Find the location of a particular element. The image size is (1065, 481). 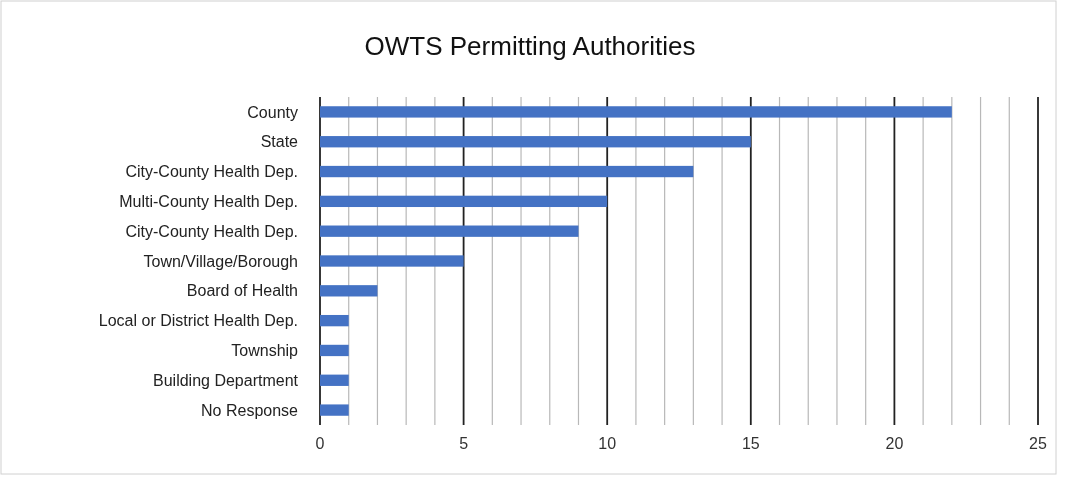

y-tick-label: Town/Village/Borough is located at coordinates (220, 261).